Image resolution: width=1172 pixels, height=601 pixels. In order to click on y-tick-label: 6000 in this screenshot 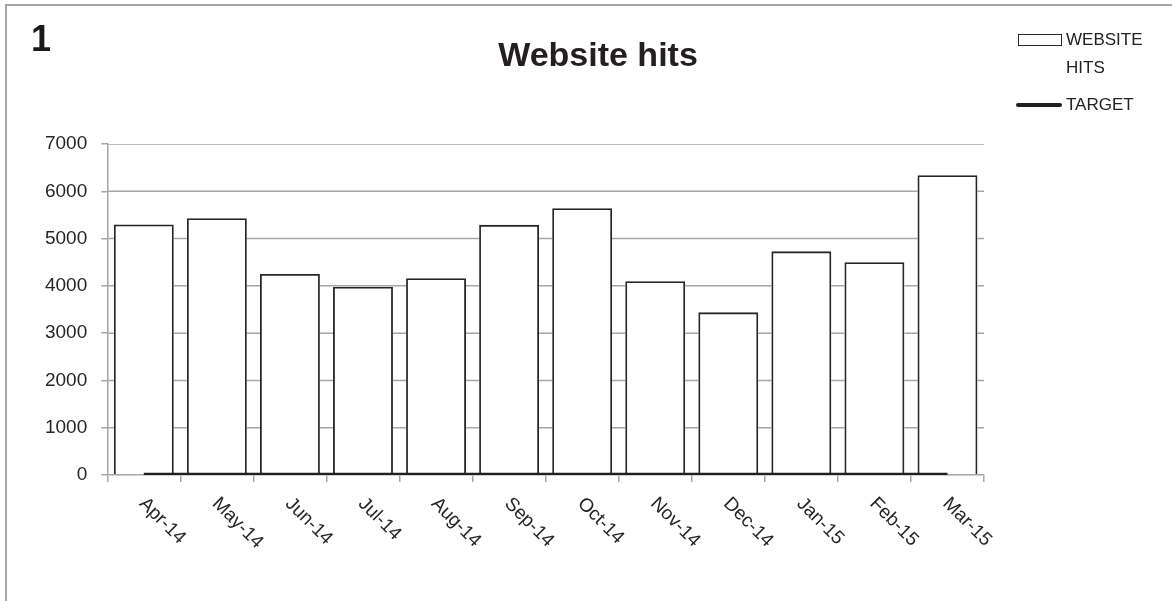, I will do `click(66, 190)`.